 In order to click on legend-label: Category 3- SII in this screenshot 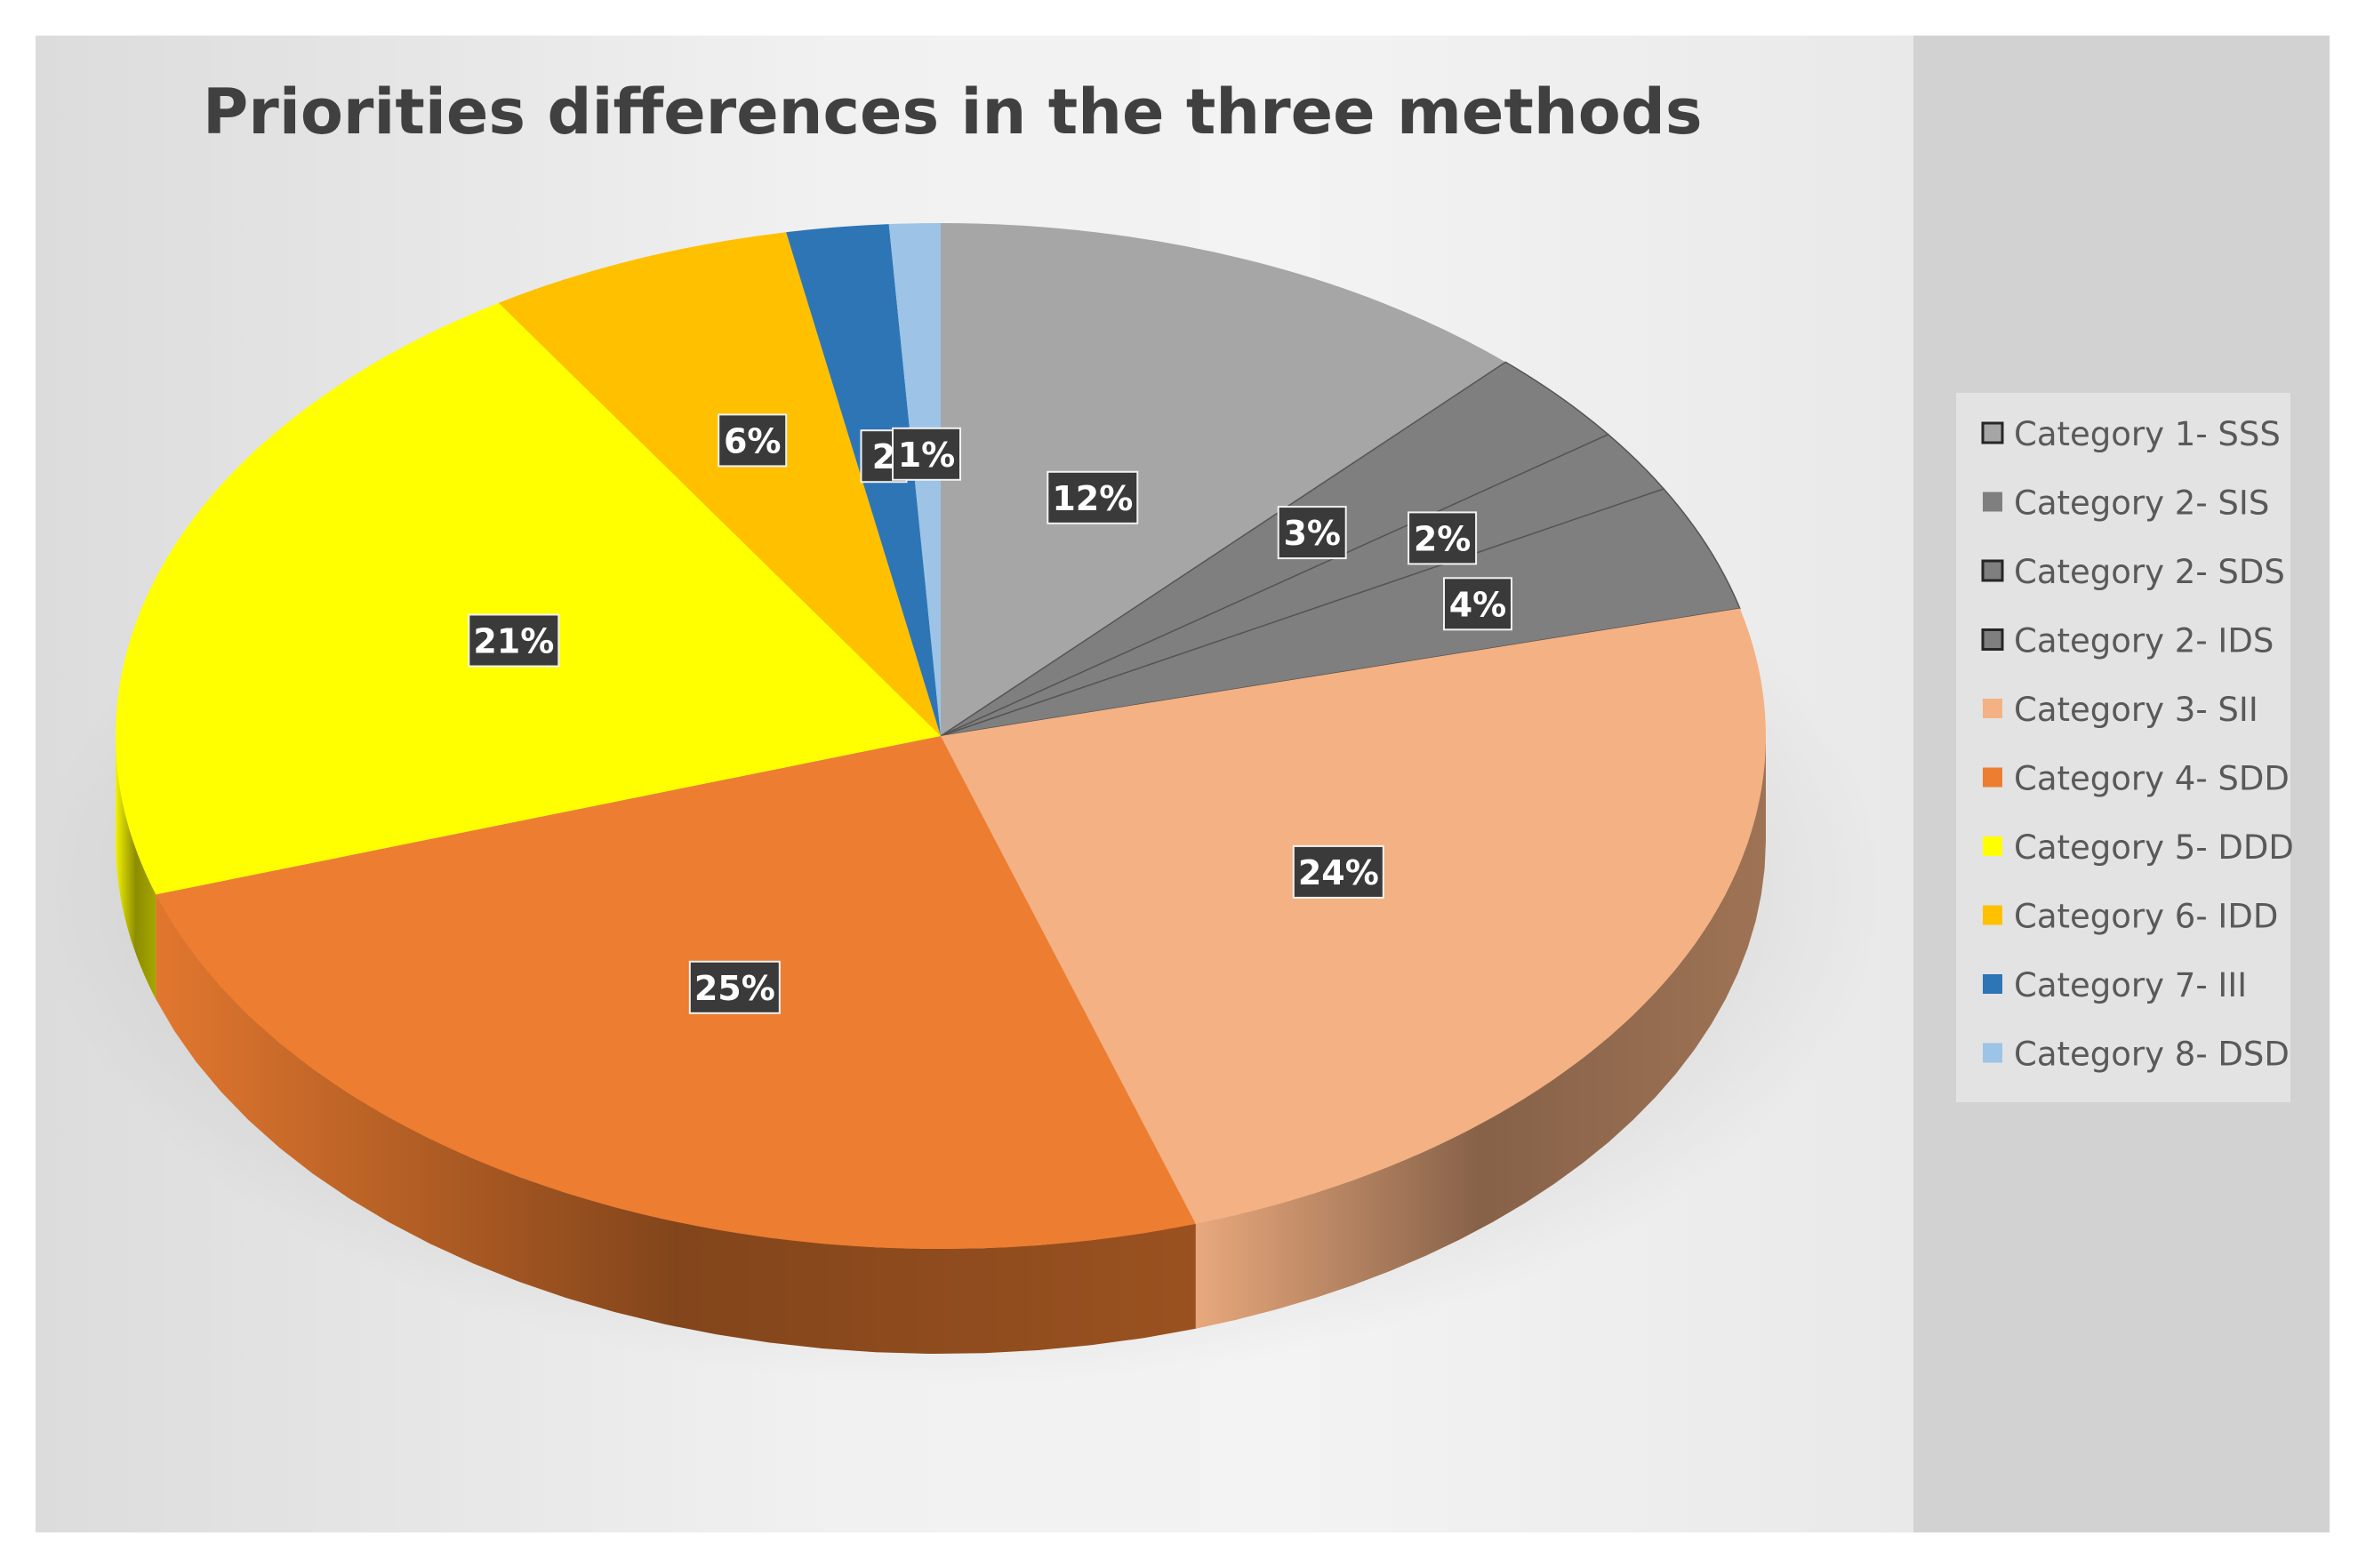, I will do `click(2136, 710)`.